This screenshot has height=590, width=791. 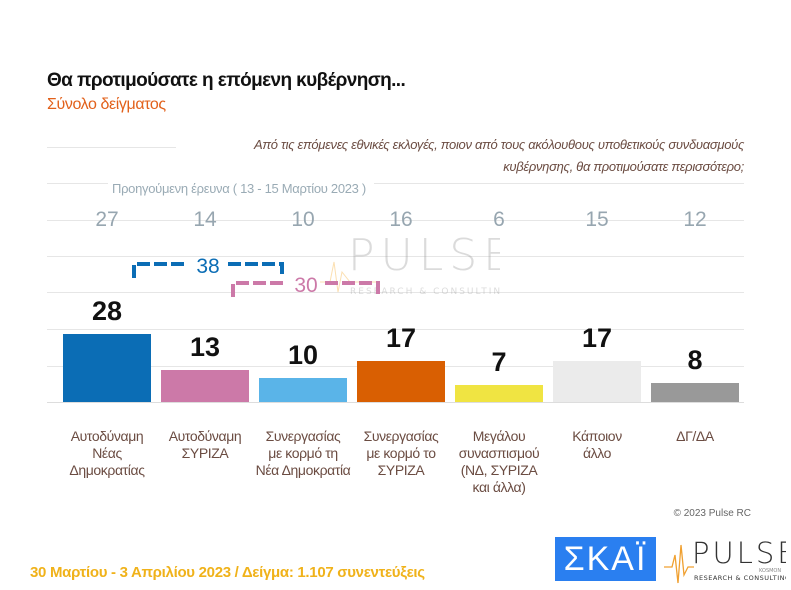 I want to click on data-label: 10, so click(x=303, y=354).